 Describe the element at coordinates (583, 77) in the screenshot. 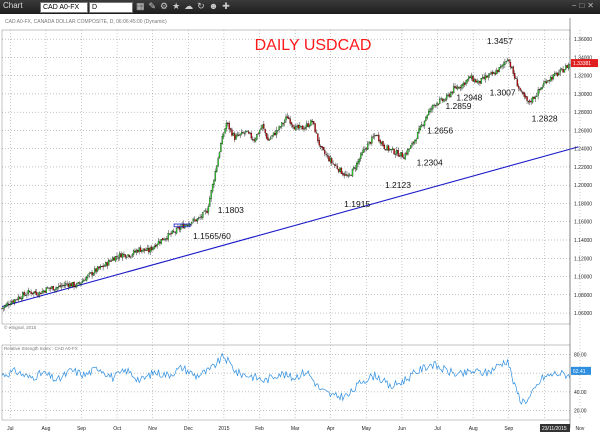

I see `y-tick-label: 1.32000` at that location.